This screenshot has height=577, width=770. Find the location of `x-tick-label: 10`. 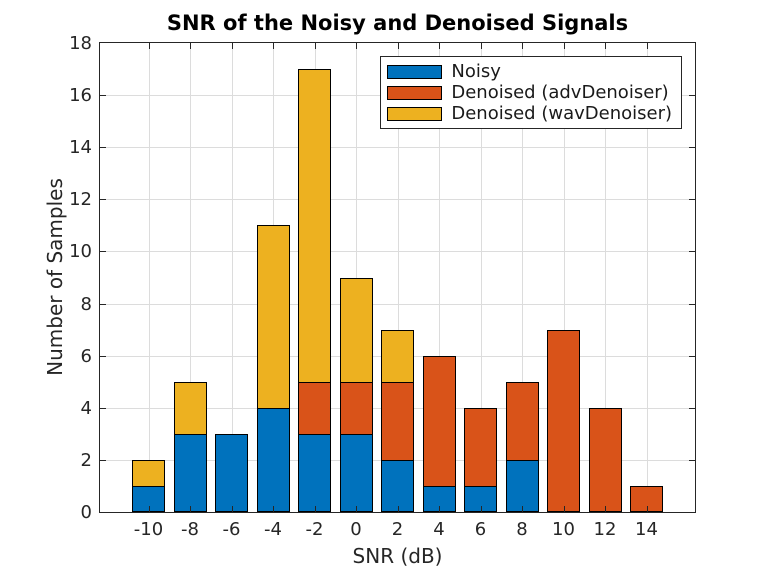

x-tick-label: 10 is located at coordinates (563, 529).